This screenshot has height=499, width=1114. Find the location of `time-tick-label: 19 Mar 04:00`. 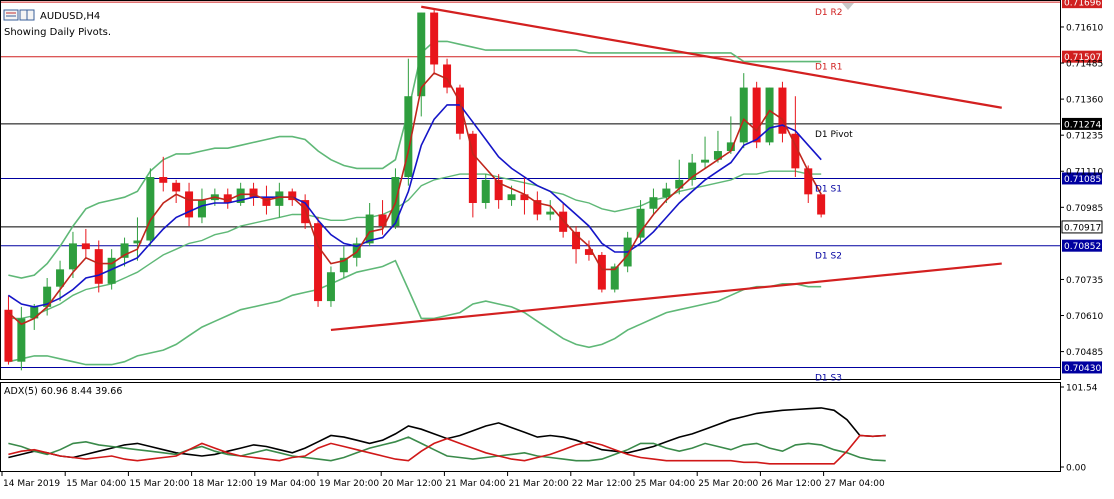

time-tick-label: 19 Mar 04:00 is located at coordinates (286, 484).